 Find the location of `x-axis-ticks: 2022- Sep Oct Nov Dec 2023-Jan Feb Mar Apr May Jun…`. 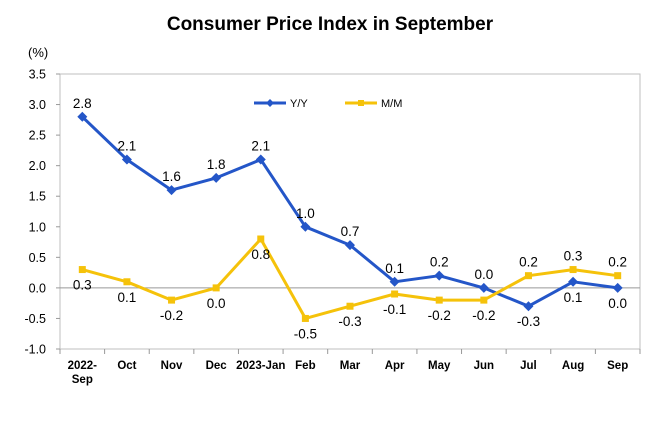

x-axis-ticks: 2022- Sep Oct Nov Dec 2023-Jan Feb Mar Apr May Jun… is located at coordinates (350, 367).